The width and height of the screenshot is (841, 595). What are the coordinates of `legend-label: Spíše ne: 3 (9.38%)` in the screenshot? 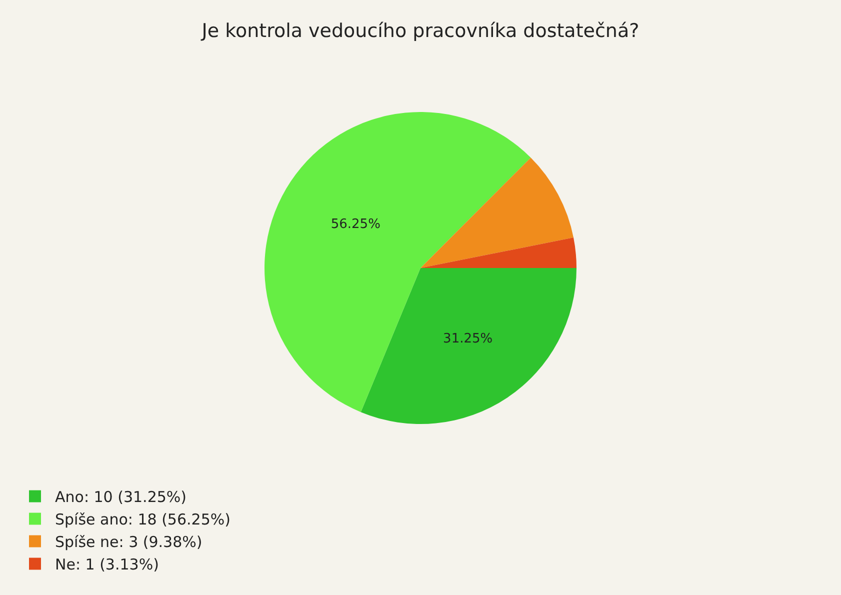 It's located at (128, 542).